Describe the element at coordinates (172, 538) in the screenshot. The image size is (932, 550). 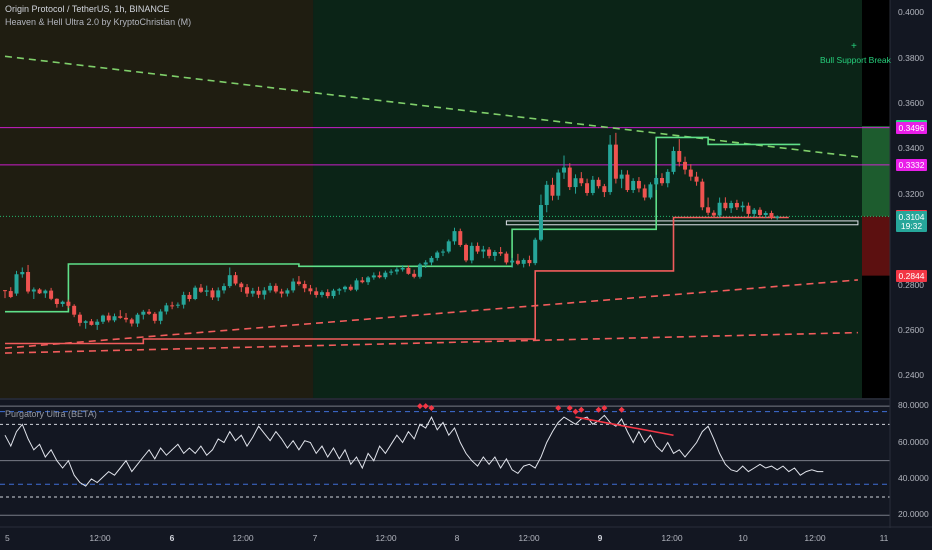
I see `time-tick-label: 6` at that location.